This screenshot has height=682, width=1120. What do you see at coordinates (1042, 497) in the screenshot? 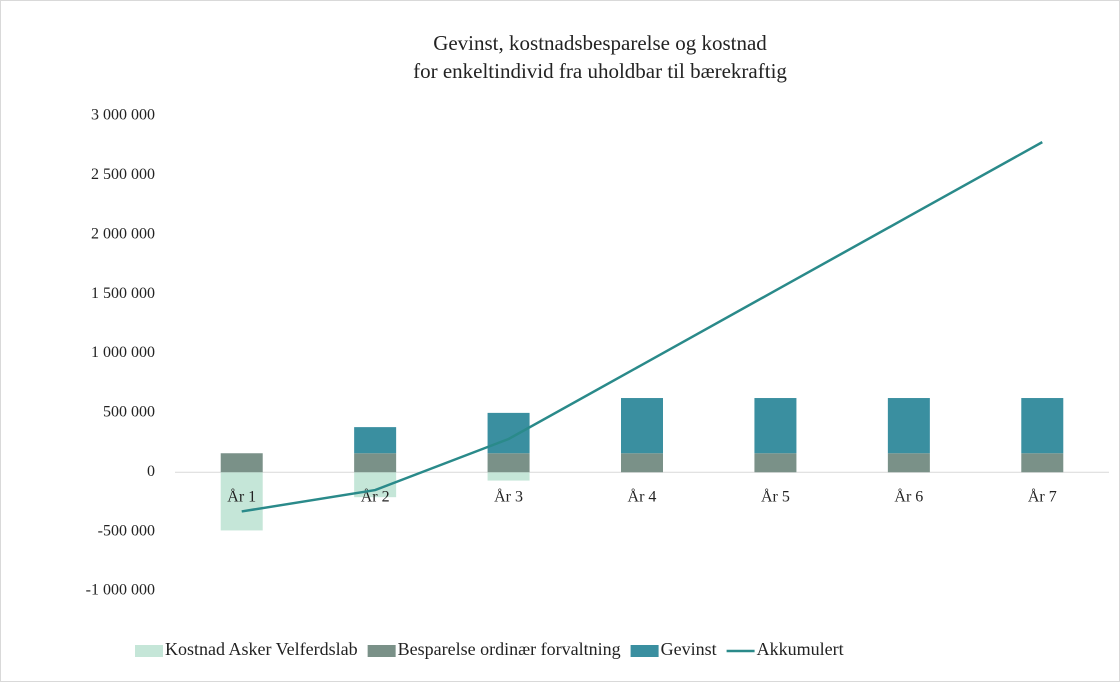
I see `x-tick-label: År 7` at bounding box center [1042, 497].